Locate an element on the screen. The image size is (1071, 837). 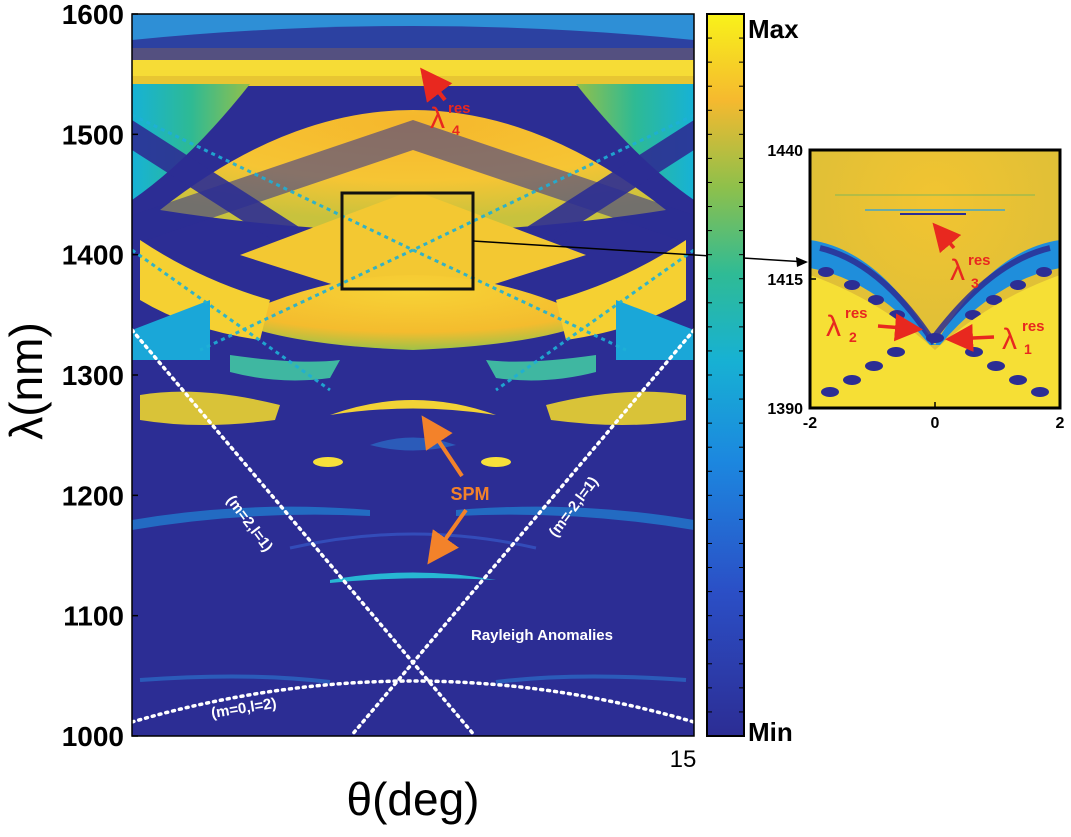
inset-x-tick-label: 2 is located at coordinates (1060, 423).